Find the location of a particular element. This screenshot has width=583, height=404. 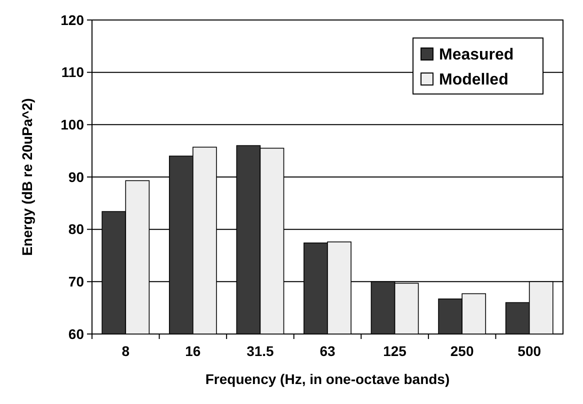

y-tick-label: 70 is located at coordinates (76, 282).